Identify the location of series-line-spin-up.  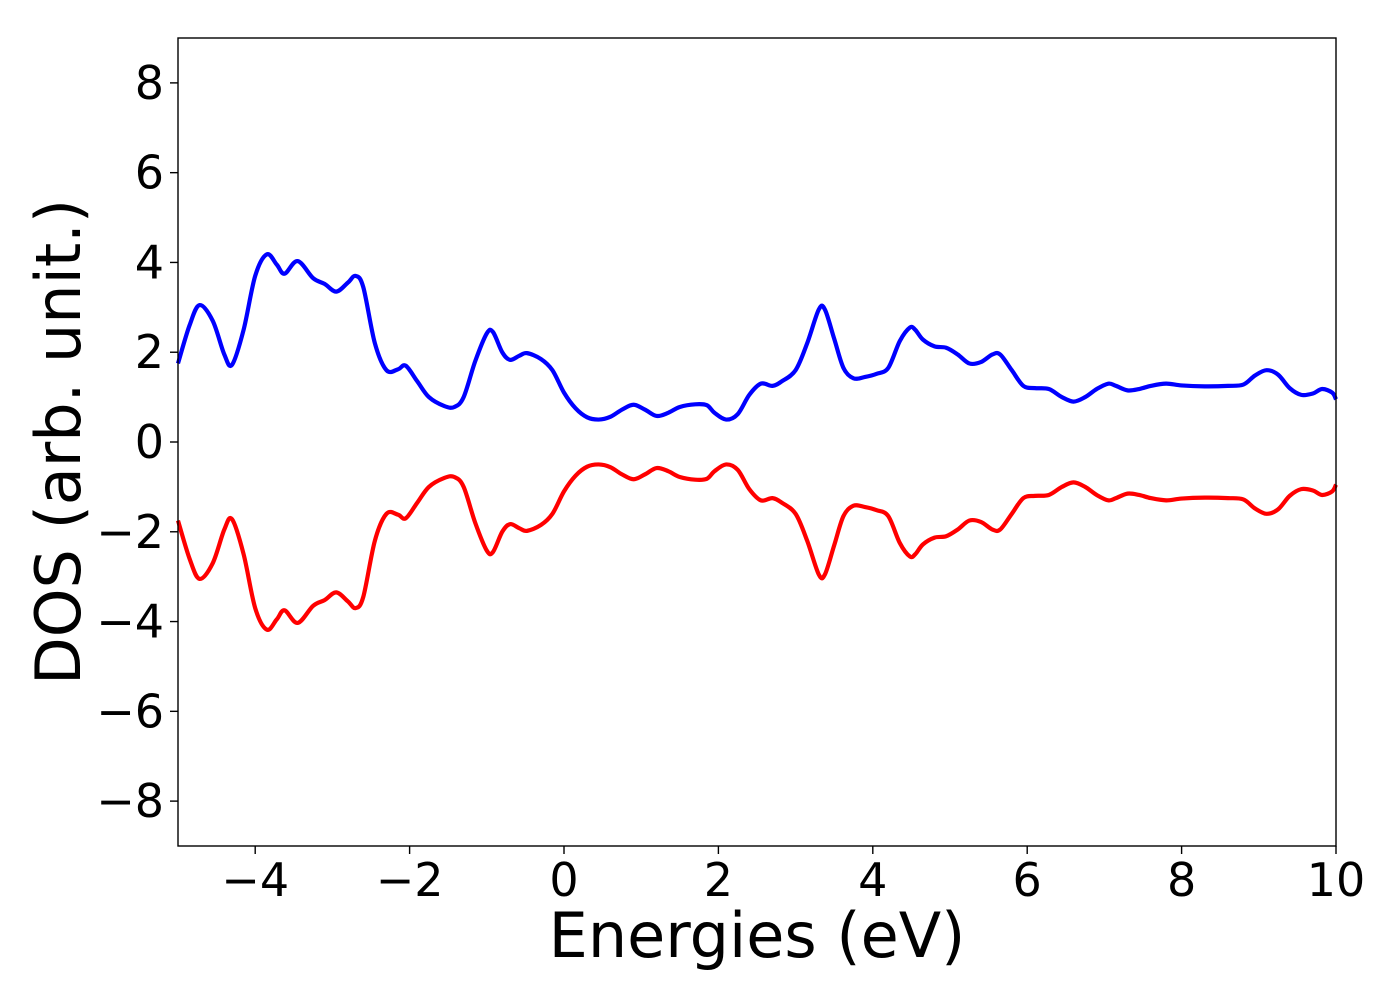
(756, 337).